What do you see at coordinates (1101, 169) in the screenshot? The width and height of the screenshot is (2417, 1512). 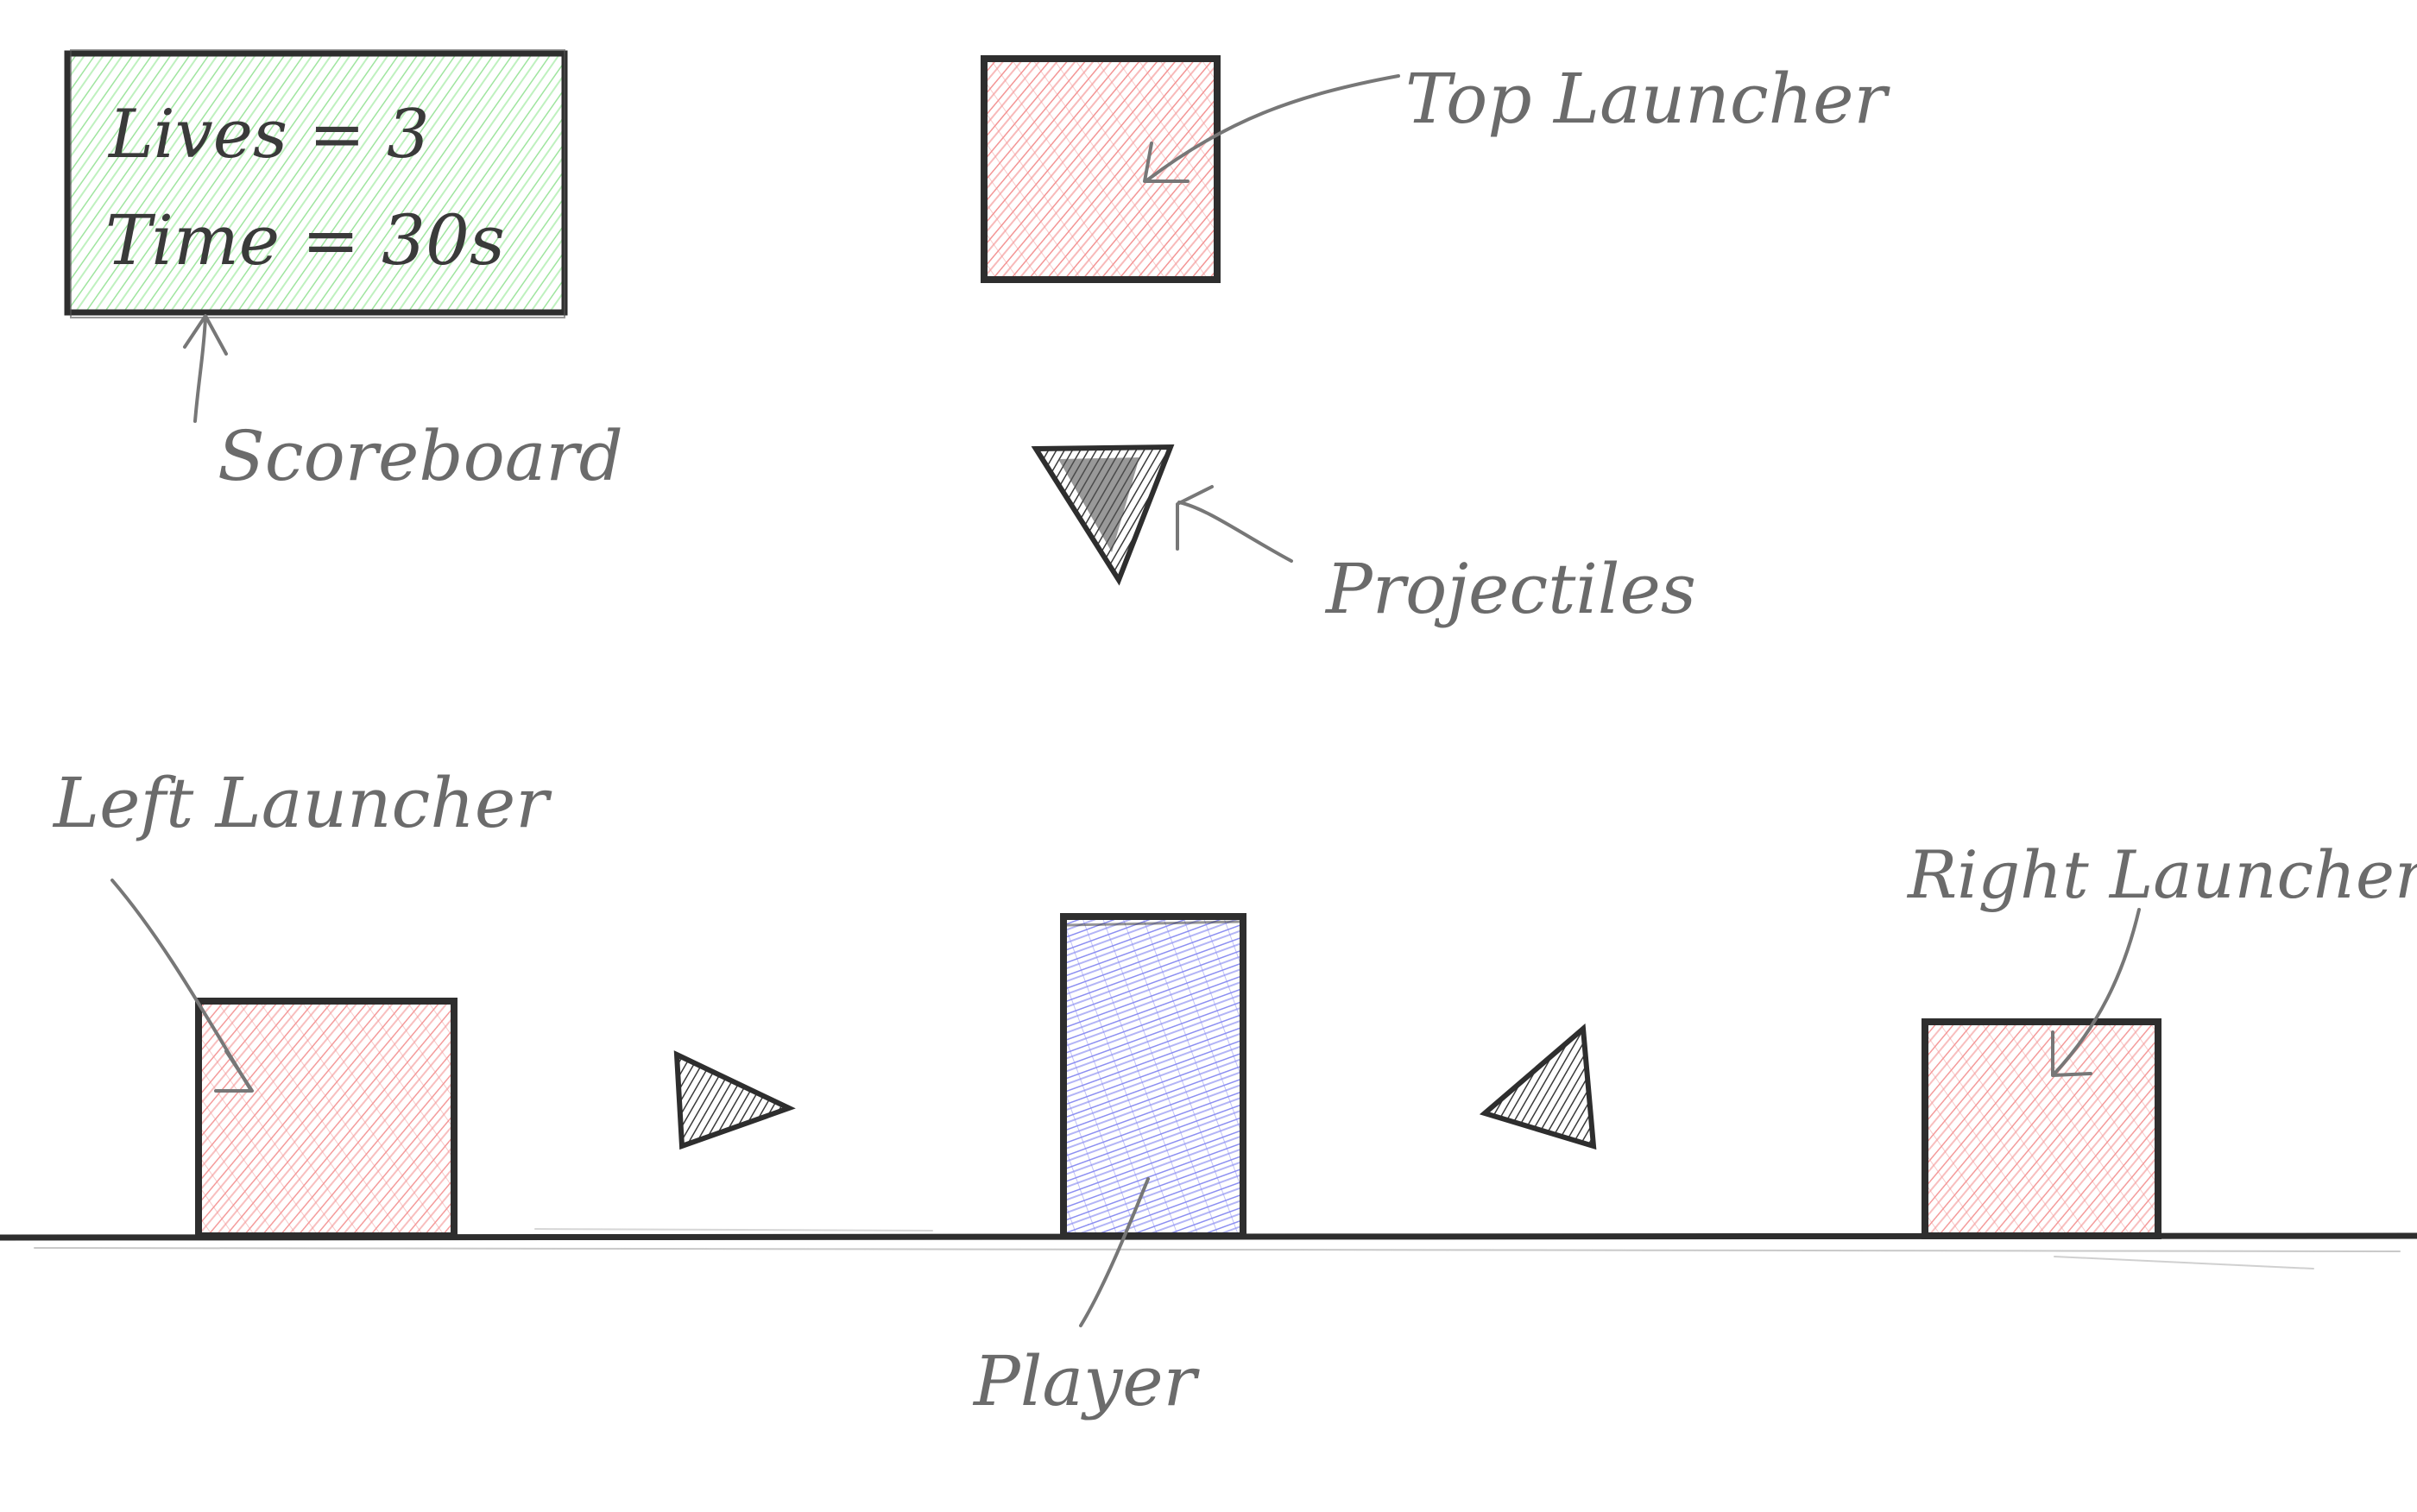 I see `top-launcher` at bounding box center [1101, 169].